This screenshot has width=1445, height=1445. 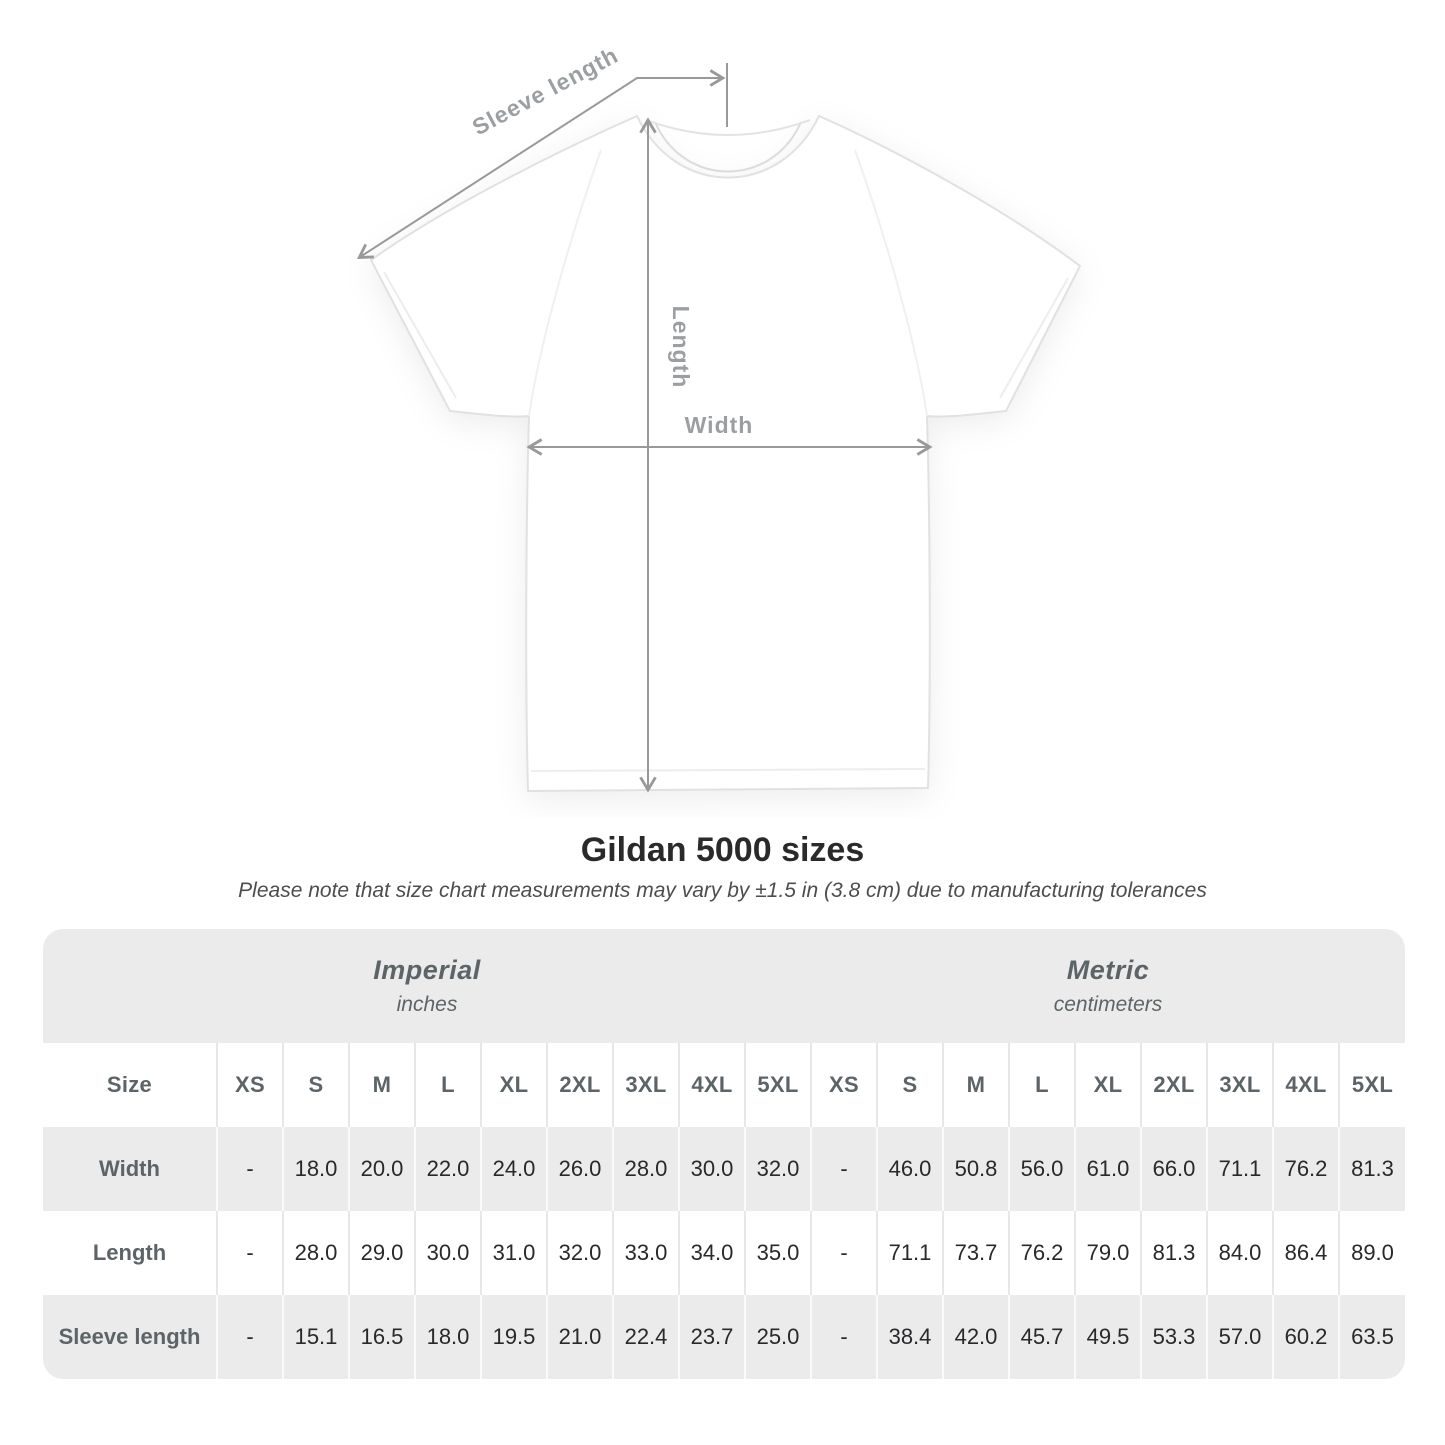 I want to click on cell: 46.0, so click(x=909, y=1169).